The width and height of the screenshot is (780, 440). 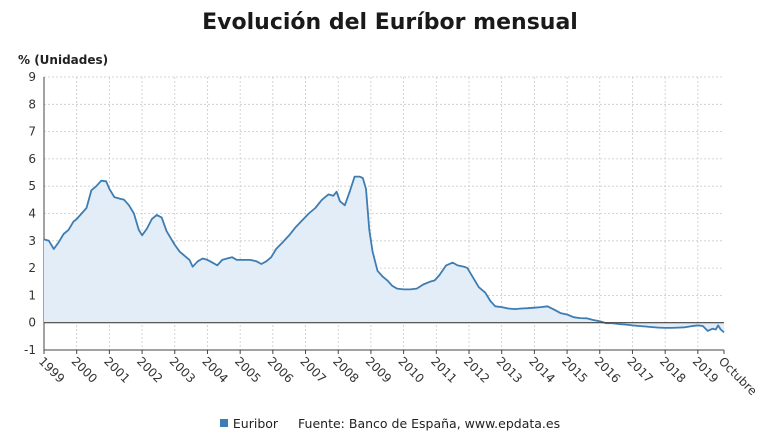 I want to click on x-tick-label: 2006, so click(x=280, y=369).